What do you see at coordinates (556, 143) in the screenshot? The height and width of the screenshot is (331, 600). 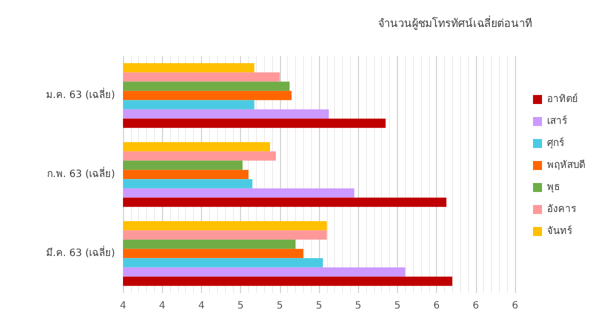 I see `legend-label: ศุกร์` at bounding box center [556, 143].